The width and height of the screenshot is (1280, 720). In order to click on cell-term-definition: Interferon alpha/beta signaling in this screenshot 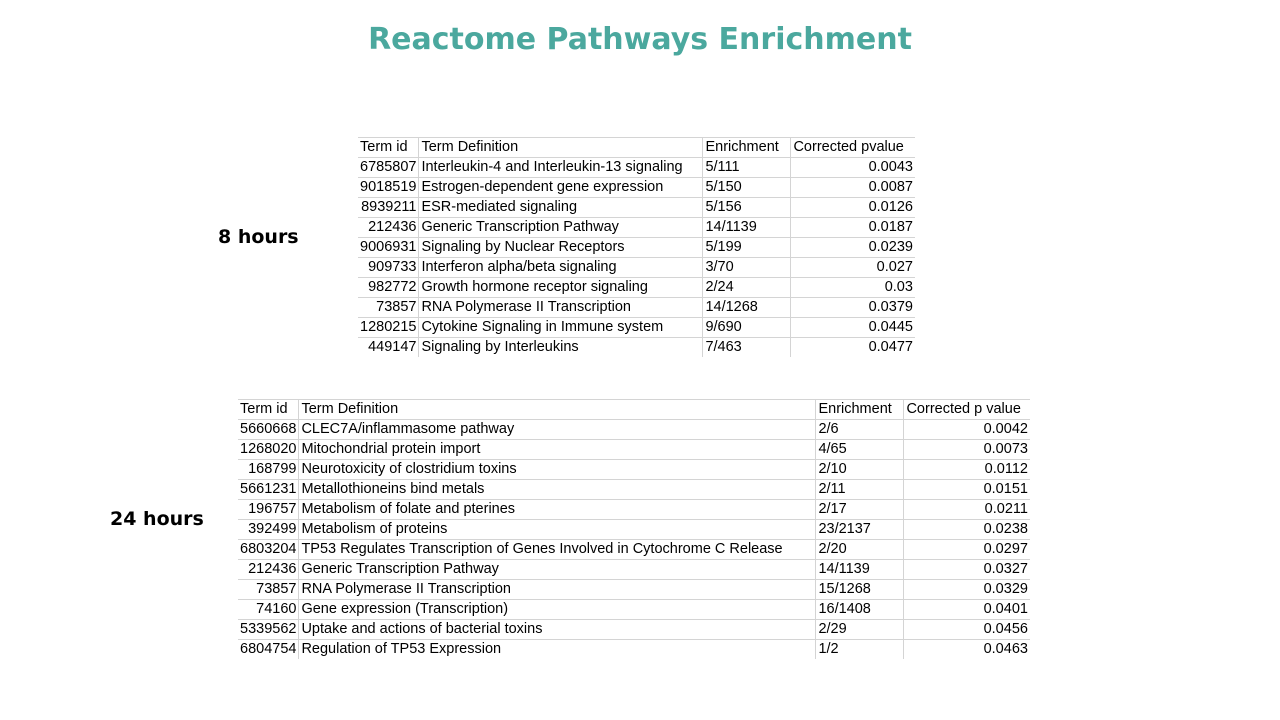, I will do `click(561, 267)`.